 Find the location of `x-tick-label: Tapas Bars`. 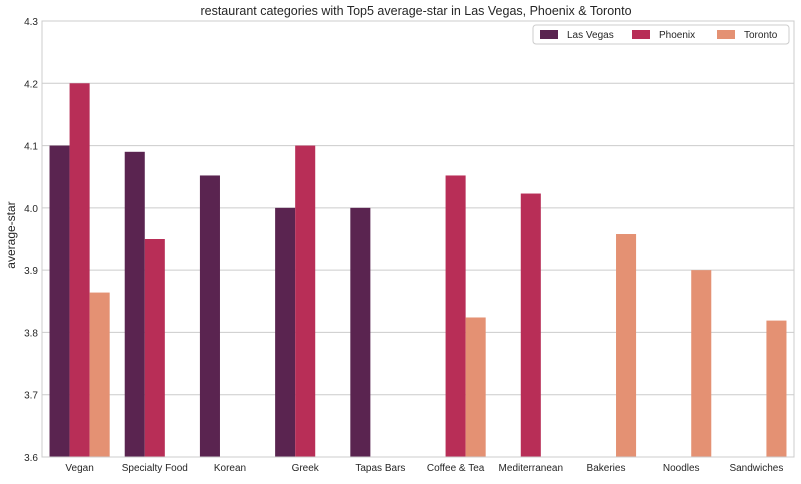

x-tick-label: Tapas Bars is located at coordinates (380, 468).